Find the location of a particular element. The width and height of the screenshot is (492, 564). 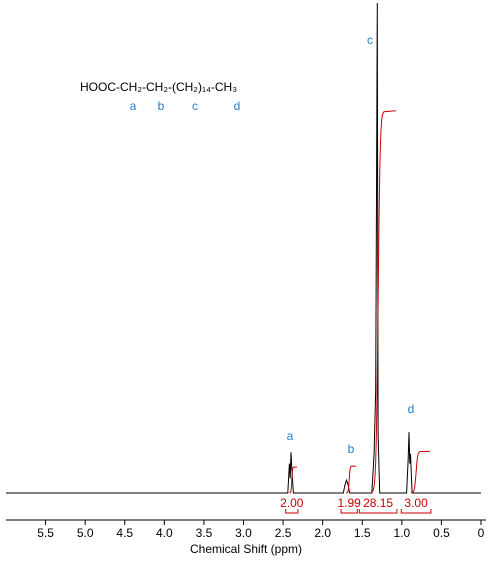

formula-label: a is located at coordinates (133, 106).